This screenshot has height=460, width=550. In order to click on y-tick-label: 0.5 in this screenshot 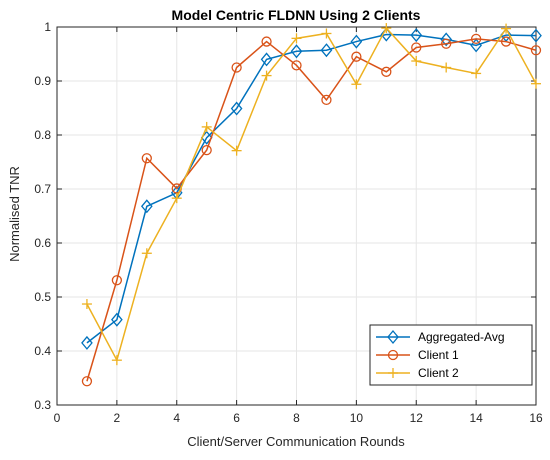, I will do `click(42, 297)`.